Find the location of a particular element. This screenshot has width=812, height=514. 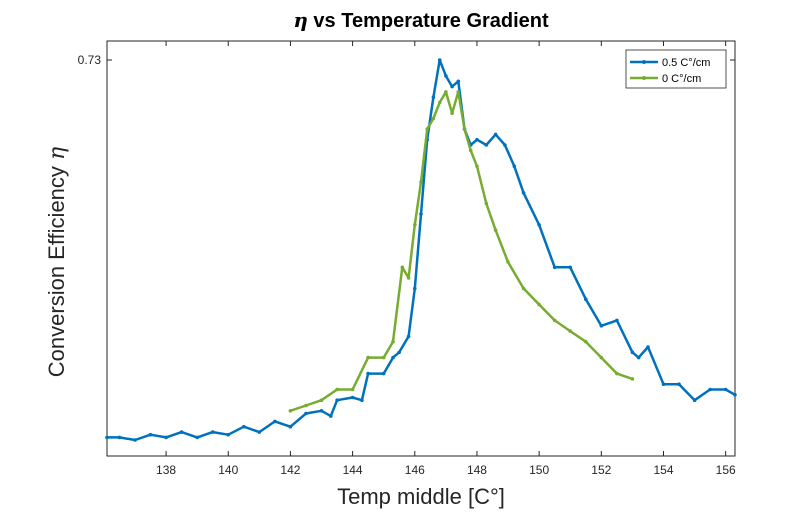

x-tick-label-0: 138 is located at coordinates (166, 470).